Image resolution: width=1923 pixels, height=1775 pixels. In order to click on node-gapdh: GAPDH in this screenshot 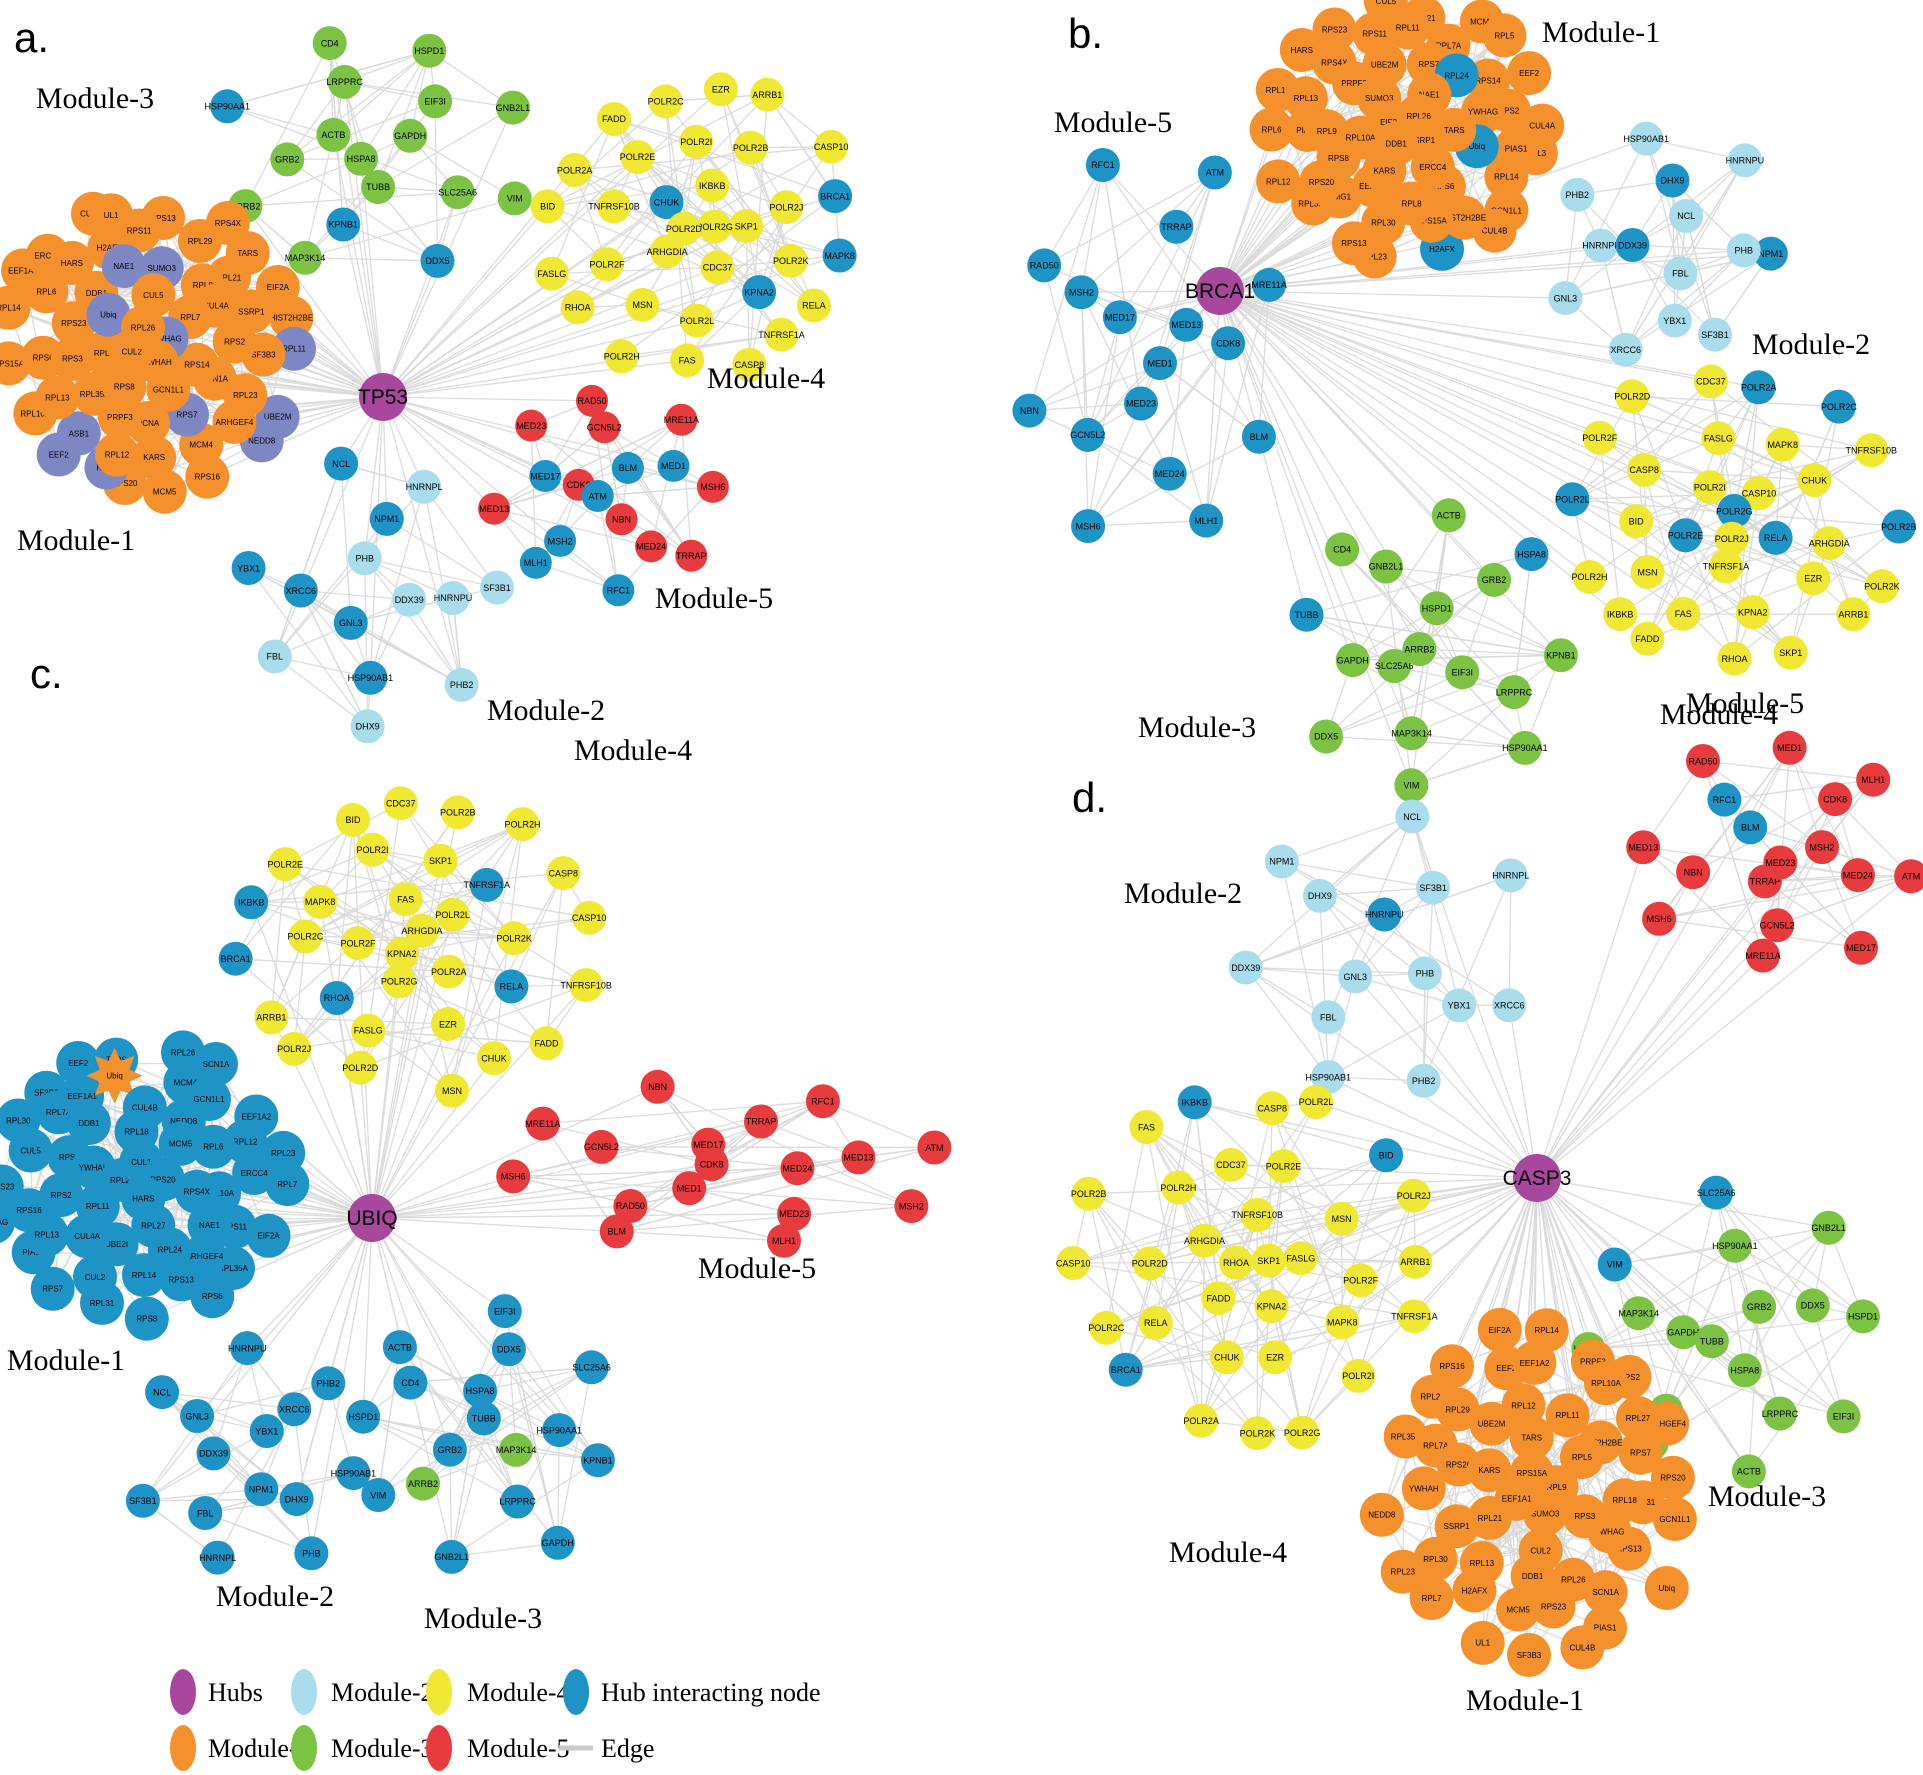, I will do `click(557, 1542)`.